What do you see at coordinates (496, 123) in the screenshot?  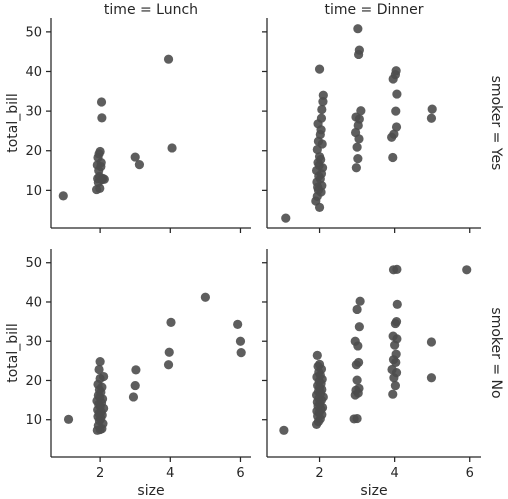 I see `row-facet-title: smoker = Yes` at bounding box center [496, 123].